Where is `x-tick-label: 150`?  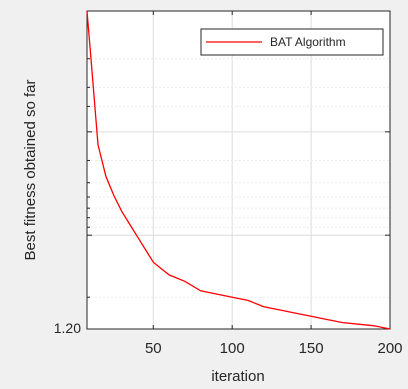
x-tick-label: 150 is located at coordinates (311, 348).